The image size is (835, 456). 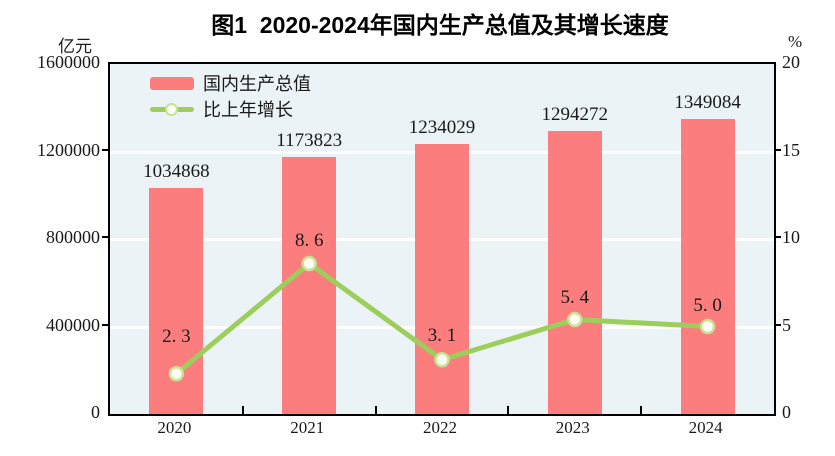 I want to click on growth-value-label: 3. 1, so click(x=442, y=335).